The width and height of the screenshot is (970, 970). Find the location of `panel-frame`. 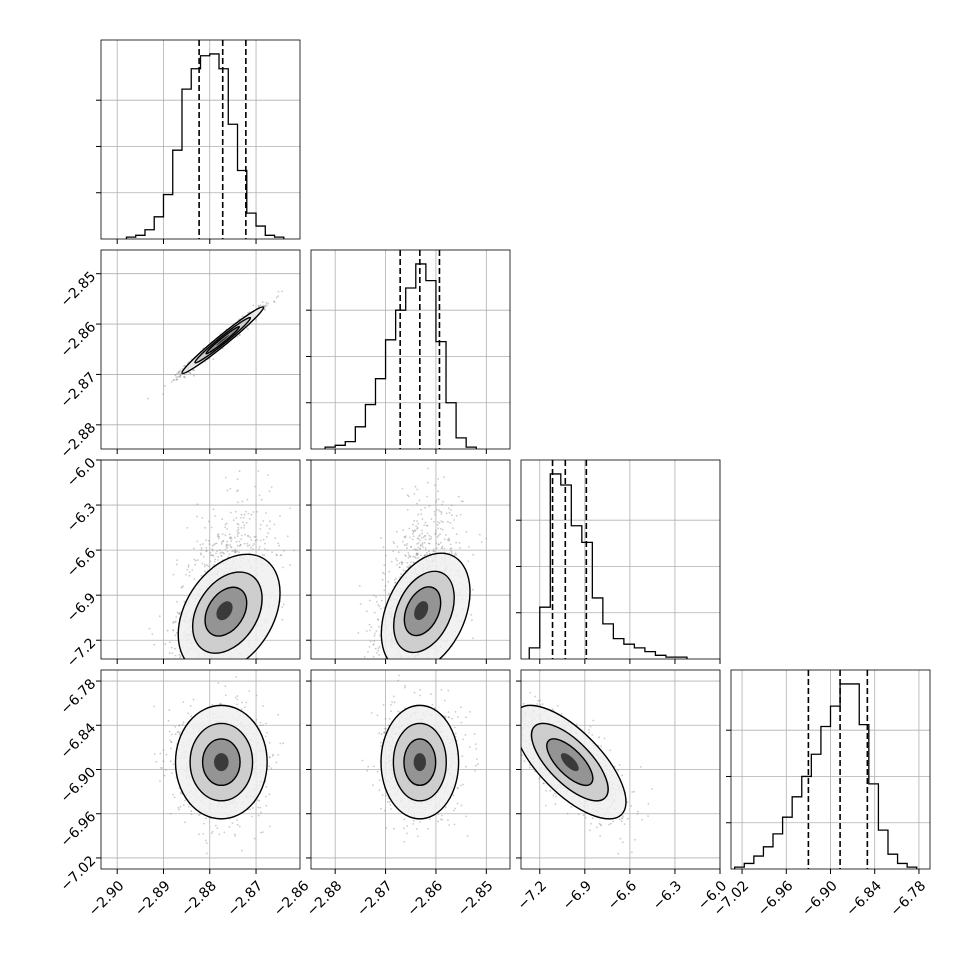

panel-frame is located at coordinates (200, 559).